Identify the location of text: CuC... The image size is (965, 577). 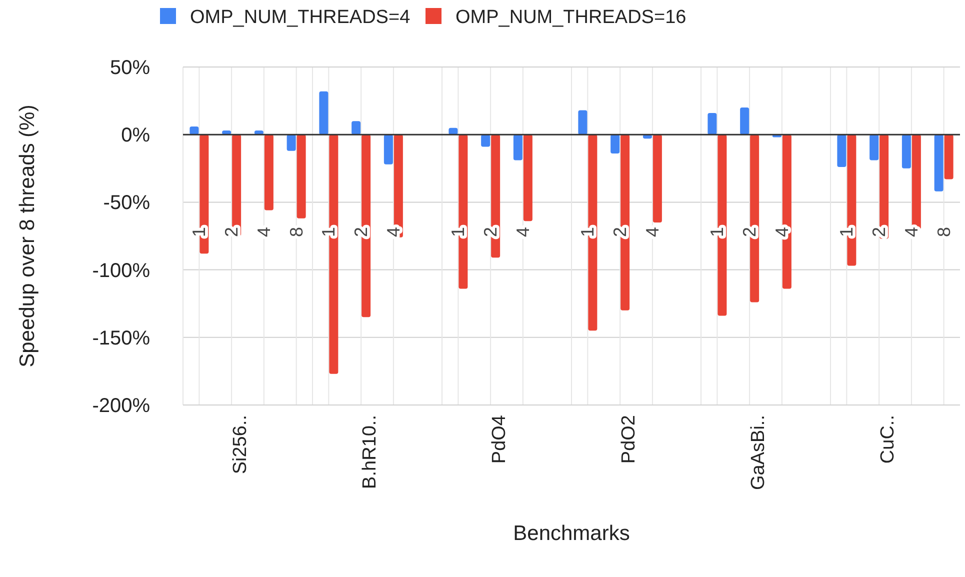
(887, 439).